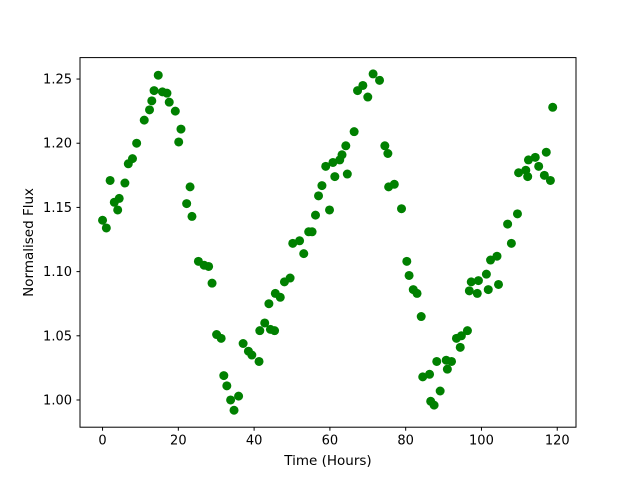 This screenshot has width=640, height=480. Describe the element at coordinates (29, 242) in the screenshot. I see `y-axis-label: Normalised Flux` at that location.